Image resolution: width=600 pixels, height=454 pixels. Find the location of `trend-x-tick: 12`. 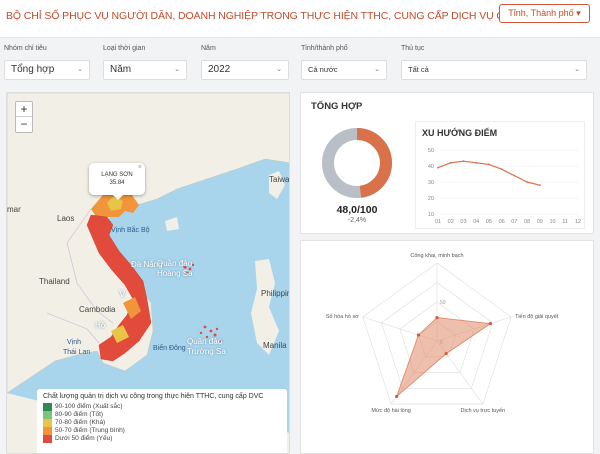

trend-x-tick: 12 is located at coordinates (578, 222).